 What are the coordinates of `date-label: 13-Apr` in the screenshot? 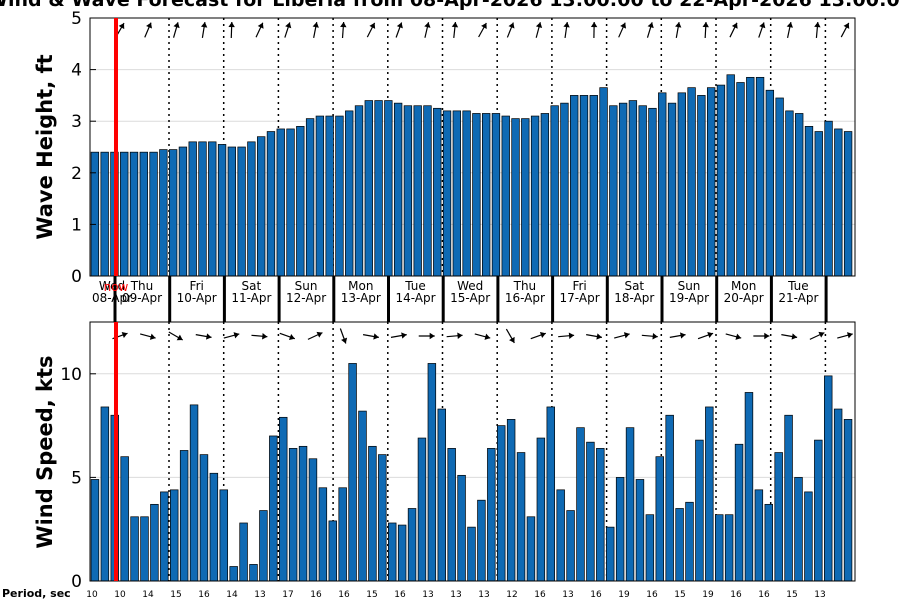 It's located at (361, 298).